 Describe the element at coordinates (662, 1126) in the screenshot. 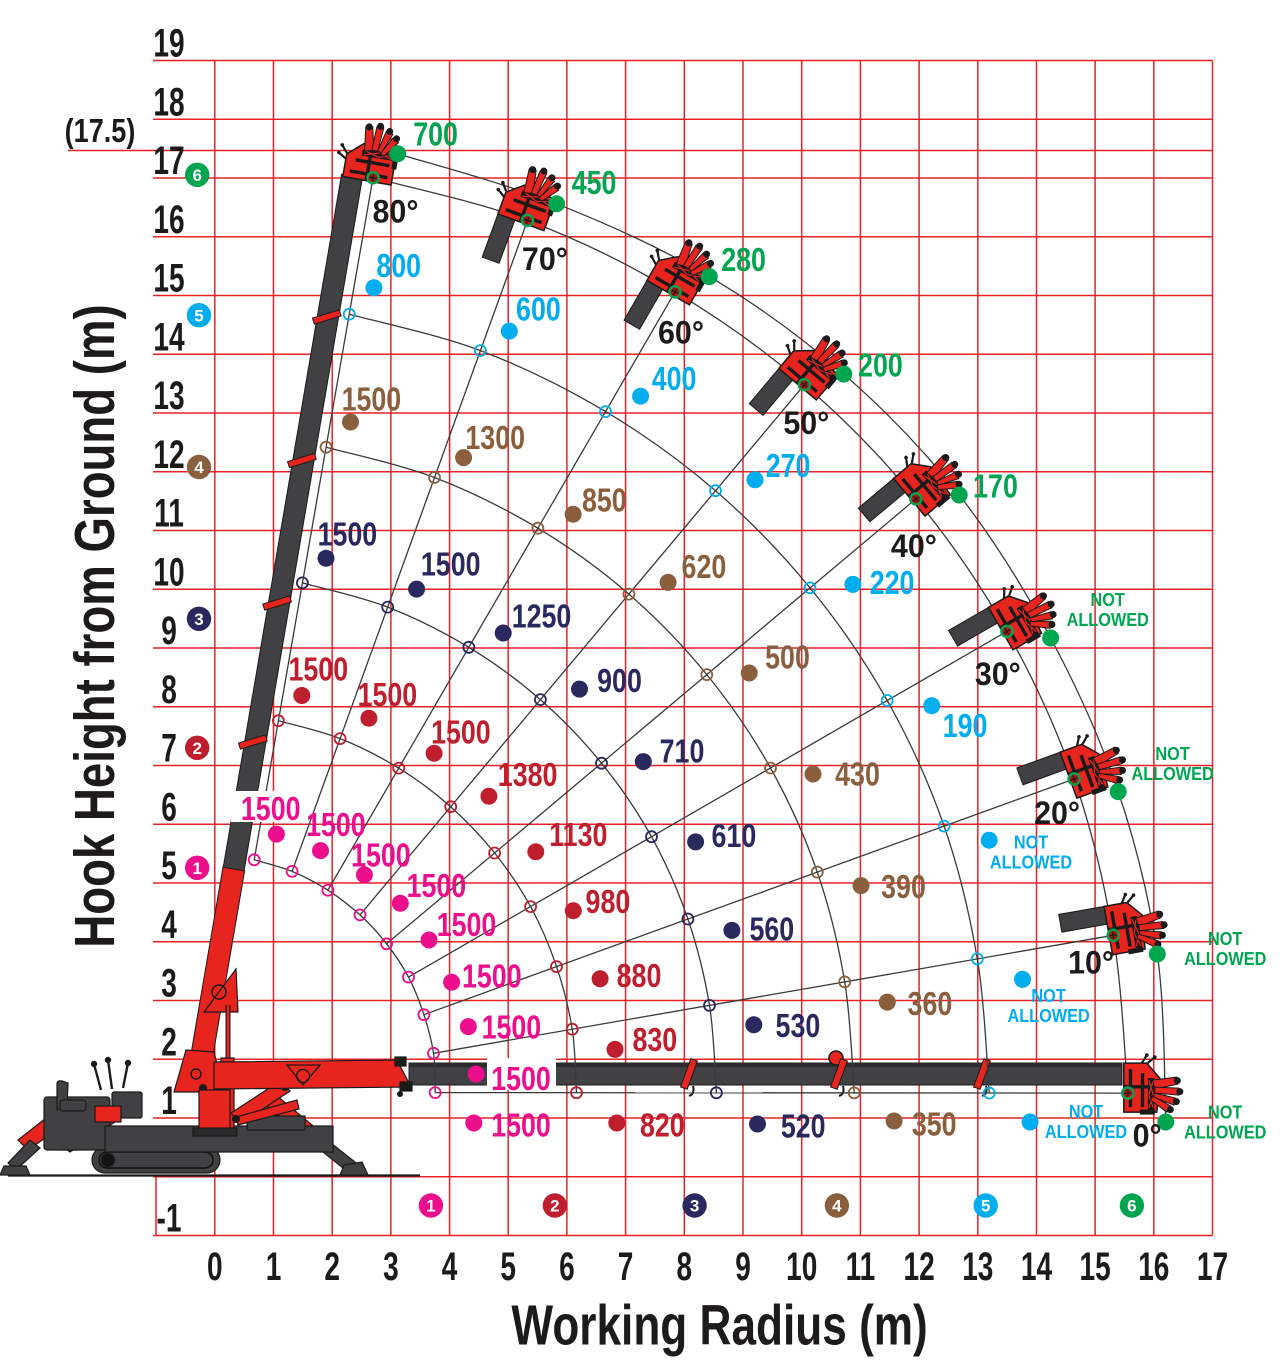

I see `svg-text: 820` at that location.